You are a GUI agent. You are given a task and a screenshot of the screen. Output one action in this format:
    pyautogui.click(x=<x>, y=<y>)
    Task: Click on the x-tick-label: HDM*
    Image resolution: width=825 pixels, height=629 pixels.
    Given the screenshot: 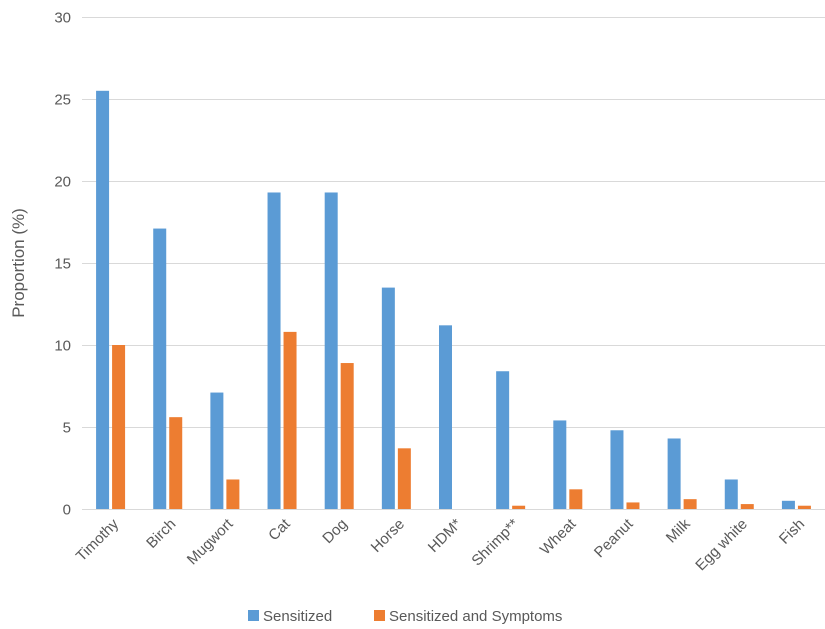 What is the action you would take?
    pyautogui.click(x=445, y=536)
    